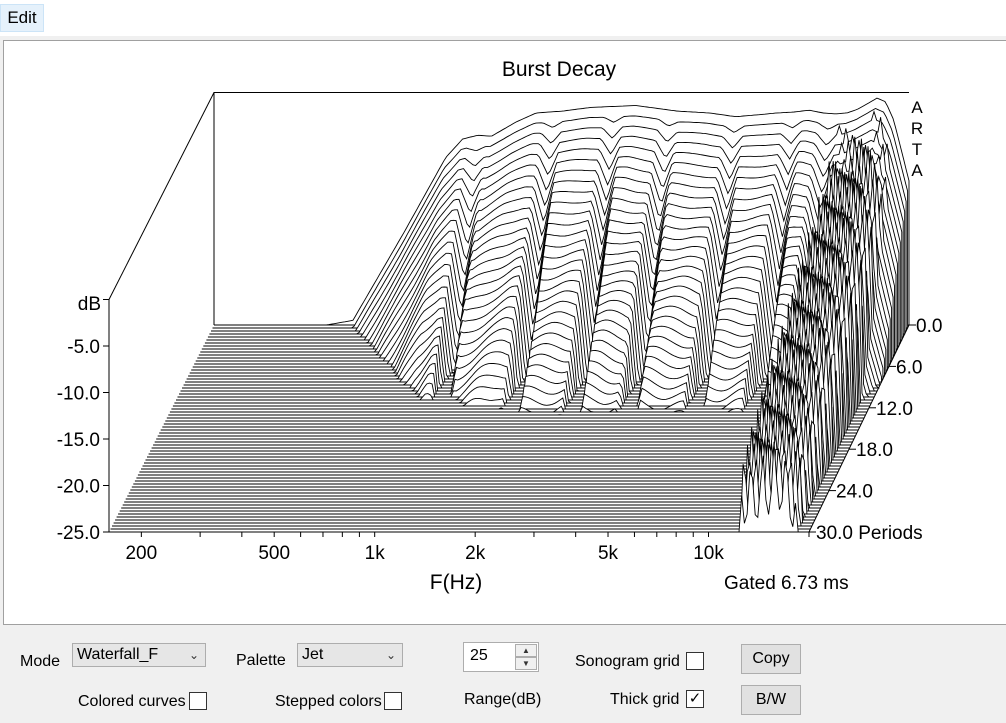  What do you see at coordinates (786, 583) in the screenshot?
I see `gating-note: Gated 6.73 ms` at bounding box center [786, 583].